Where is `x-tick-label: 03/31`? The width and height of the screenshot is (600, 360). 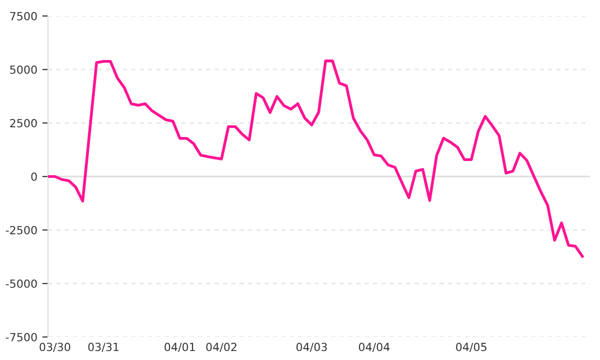 x-tick-label: 03/31 is located at coordinates (103, 347).